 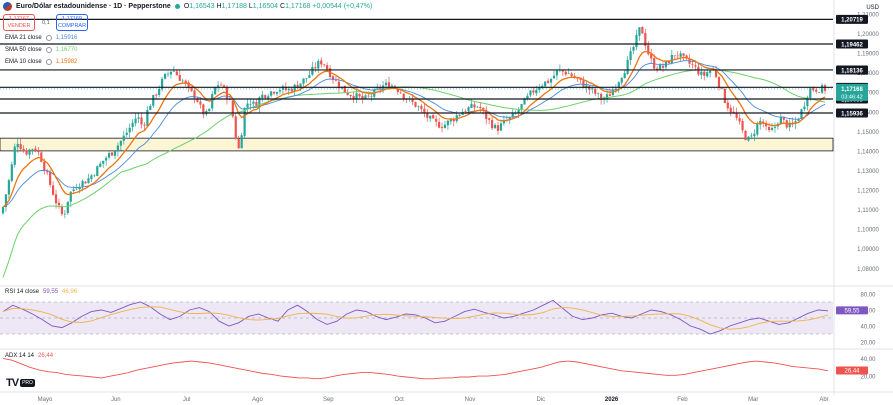 I want to click on time-tick-label: Sep, so click(x=328, y=400).